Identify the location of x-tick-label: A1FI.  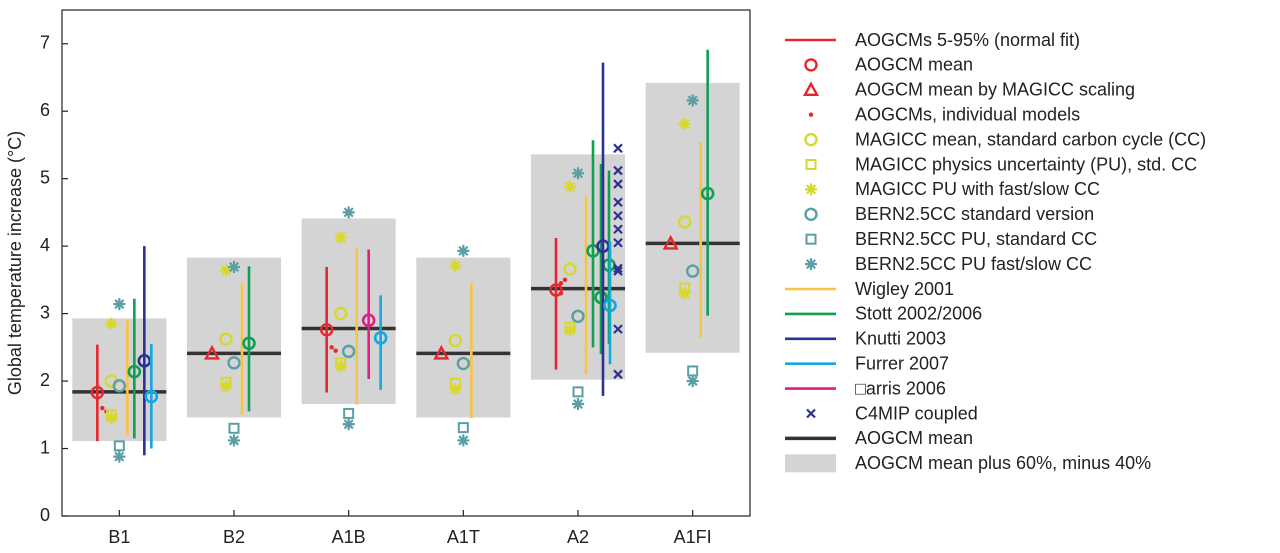
(693, 537).